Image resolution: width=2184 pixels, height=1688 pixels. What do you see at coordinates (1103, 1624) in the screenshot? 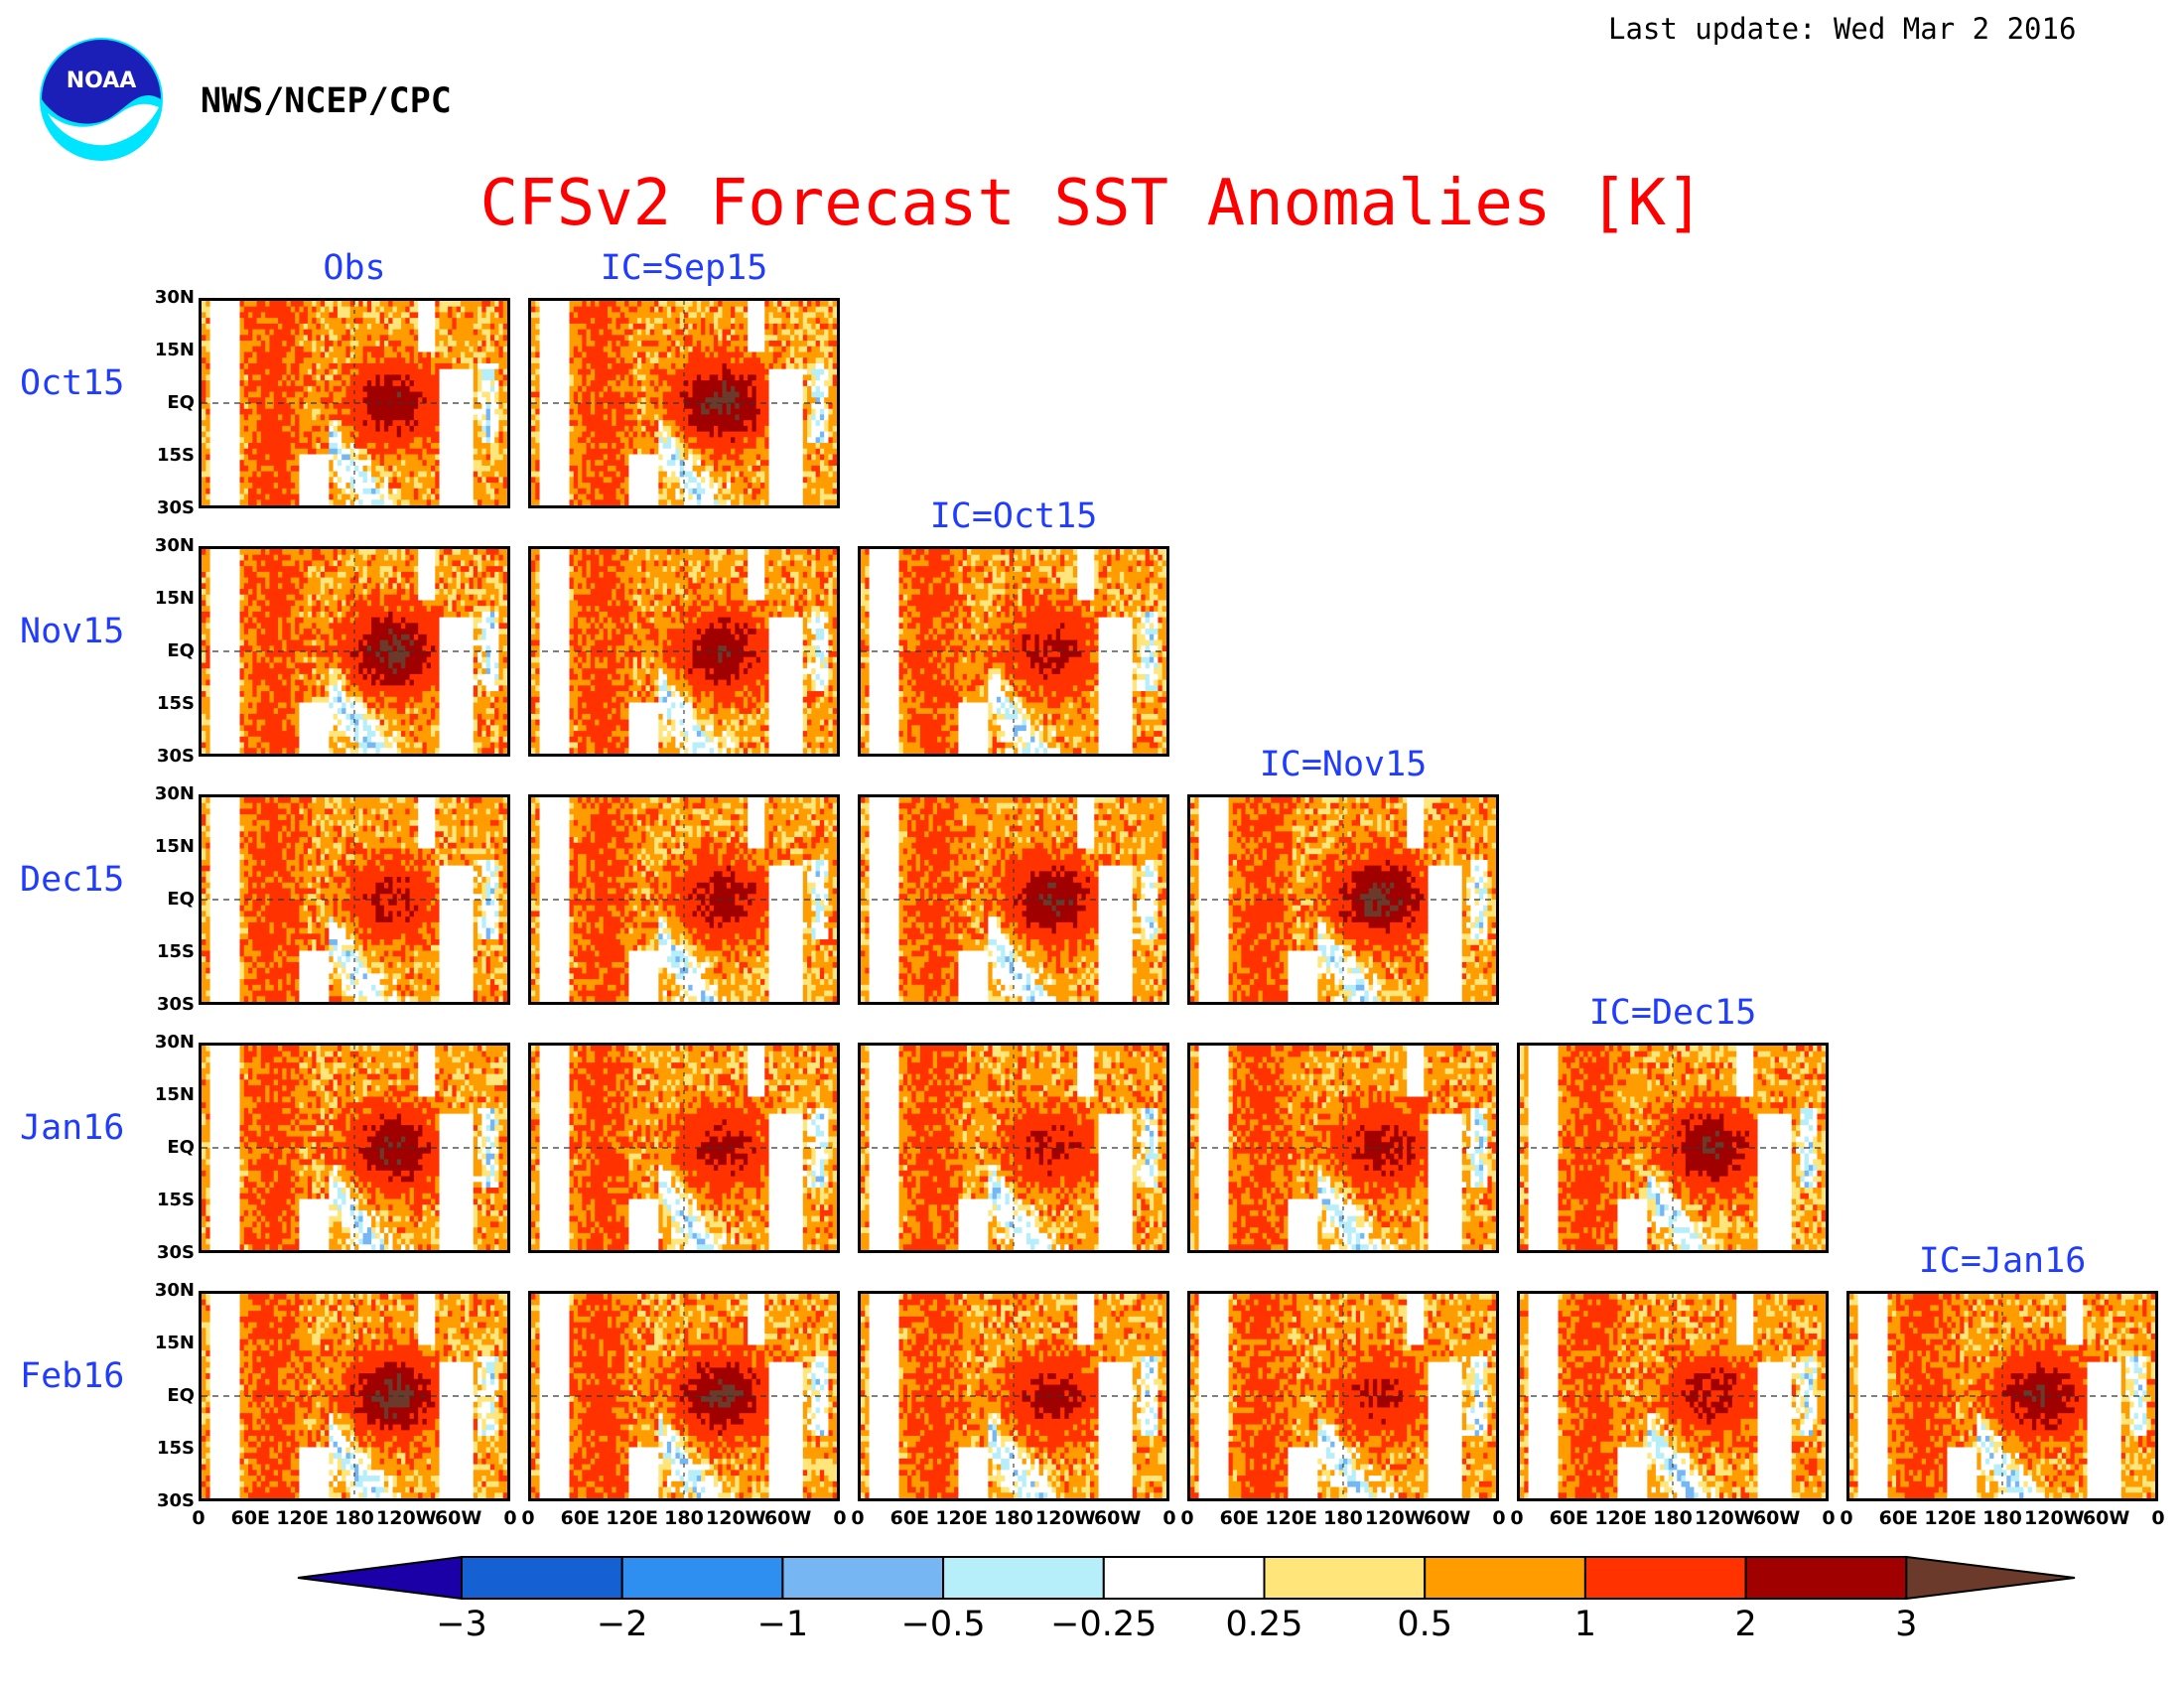
I see `colorbar-tick-label: −0.25` at bounding box center [1103, 1624].